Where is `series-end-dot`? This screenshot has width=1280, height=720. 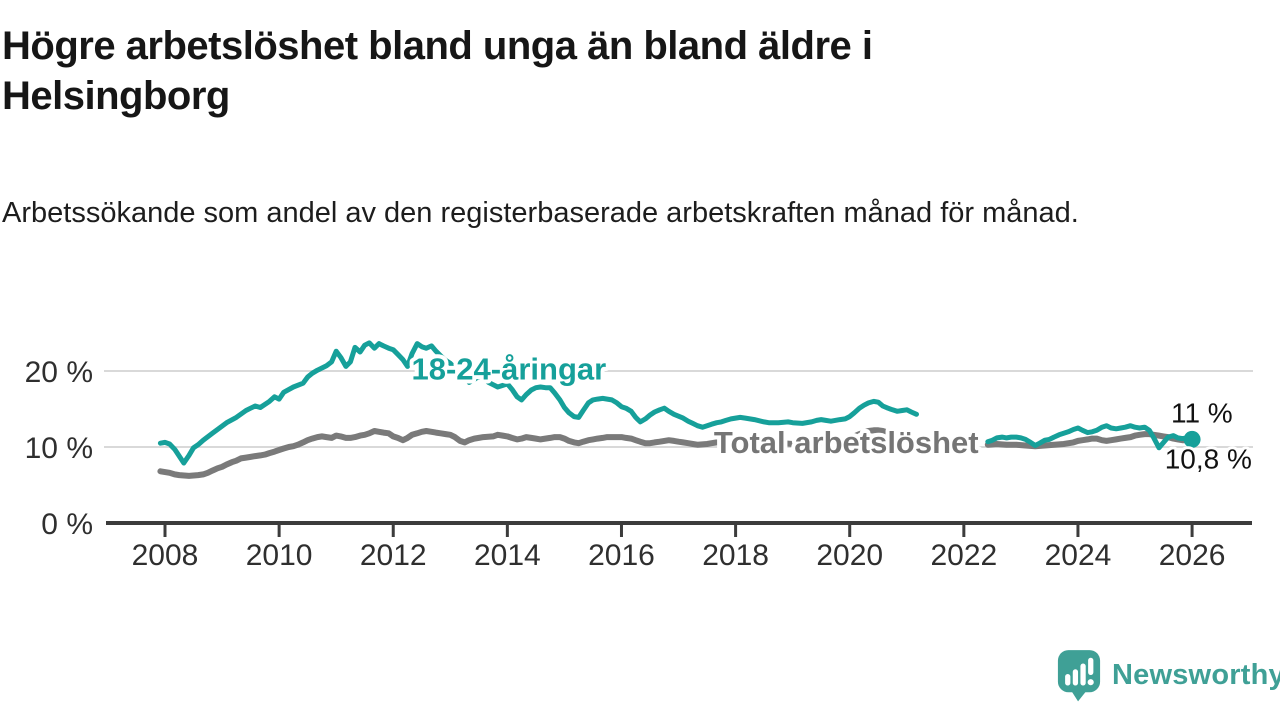
series-end-dot is located at coordinates (1192, 439).